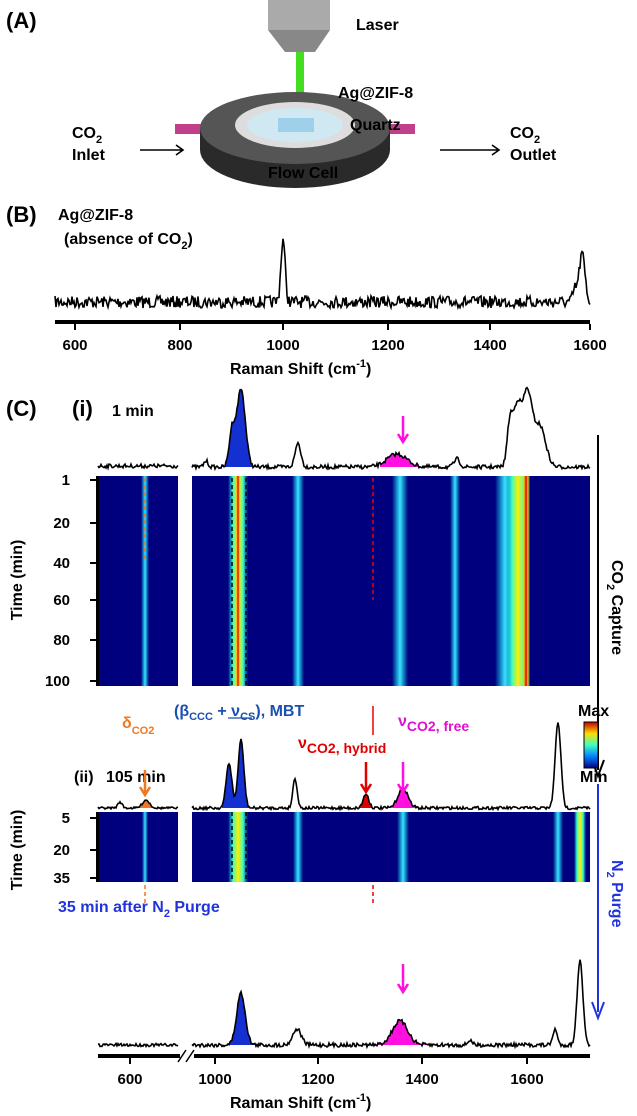  What do you see at coordinates (614, 894) in the screenshot?
I see `side-label: N2 Purge` at bounding box center [614, 894].